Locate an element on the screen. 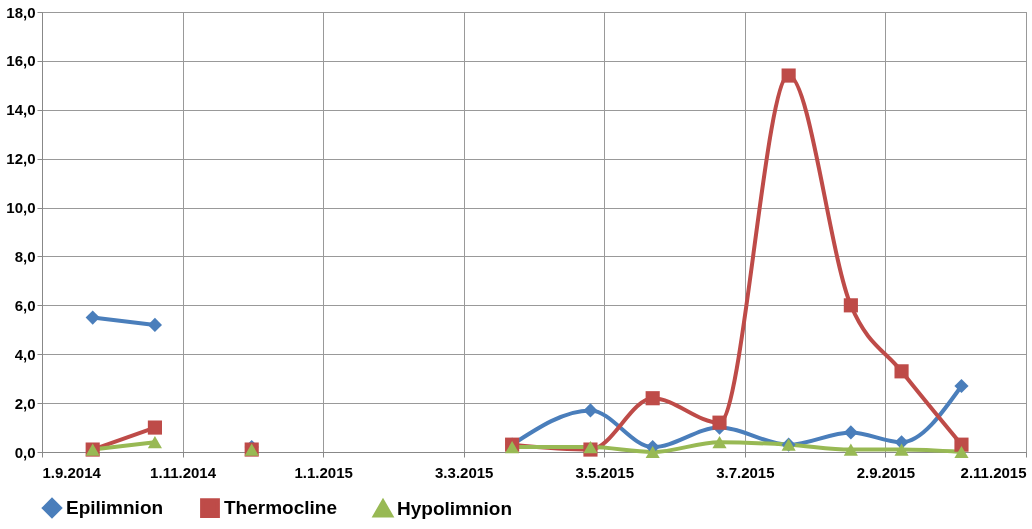  x-tick-label: 3.3.2015 is located at coordinates (464, 472).